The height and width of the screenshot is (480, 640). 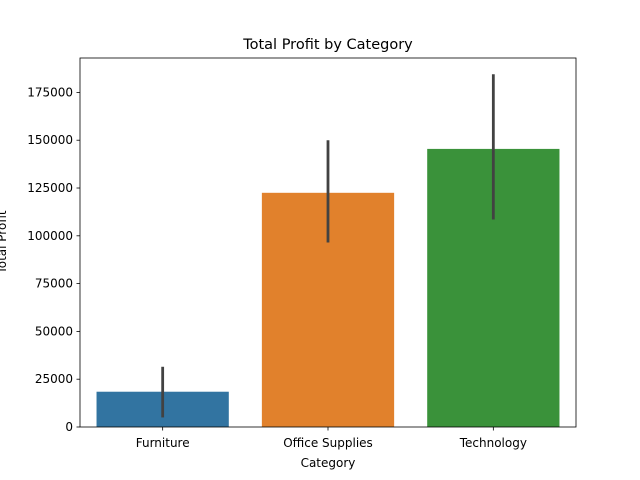 I want to click on x-axis-label: Category, so click(x=328, y=463).